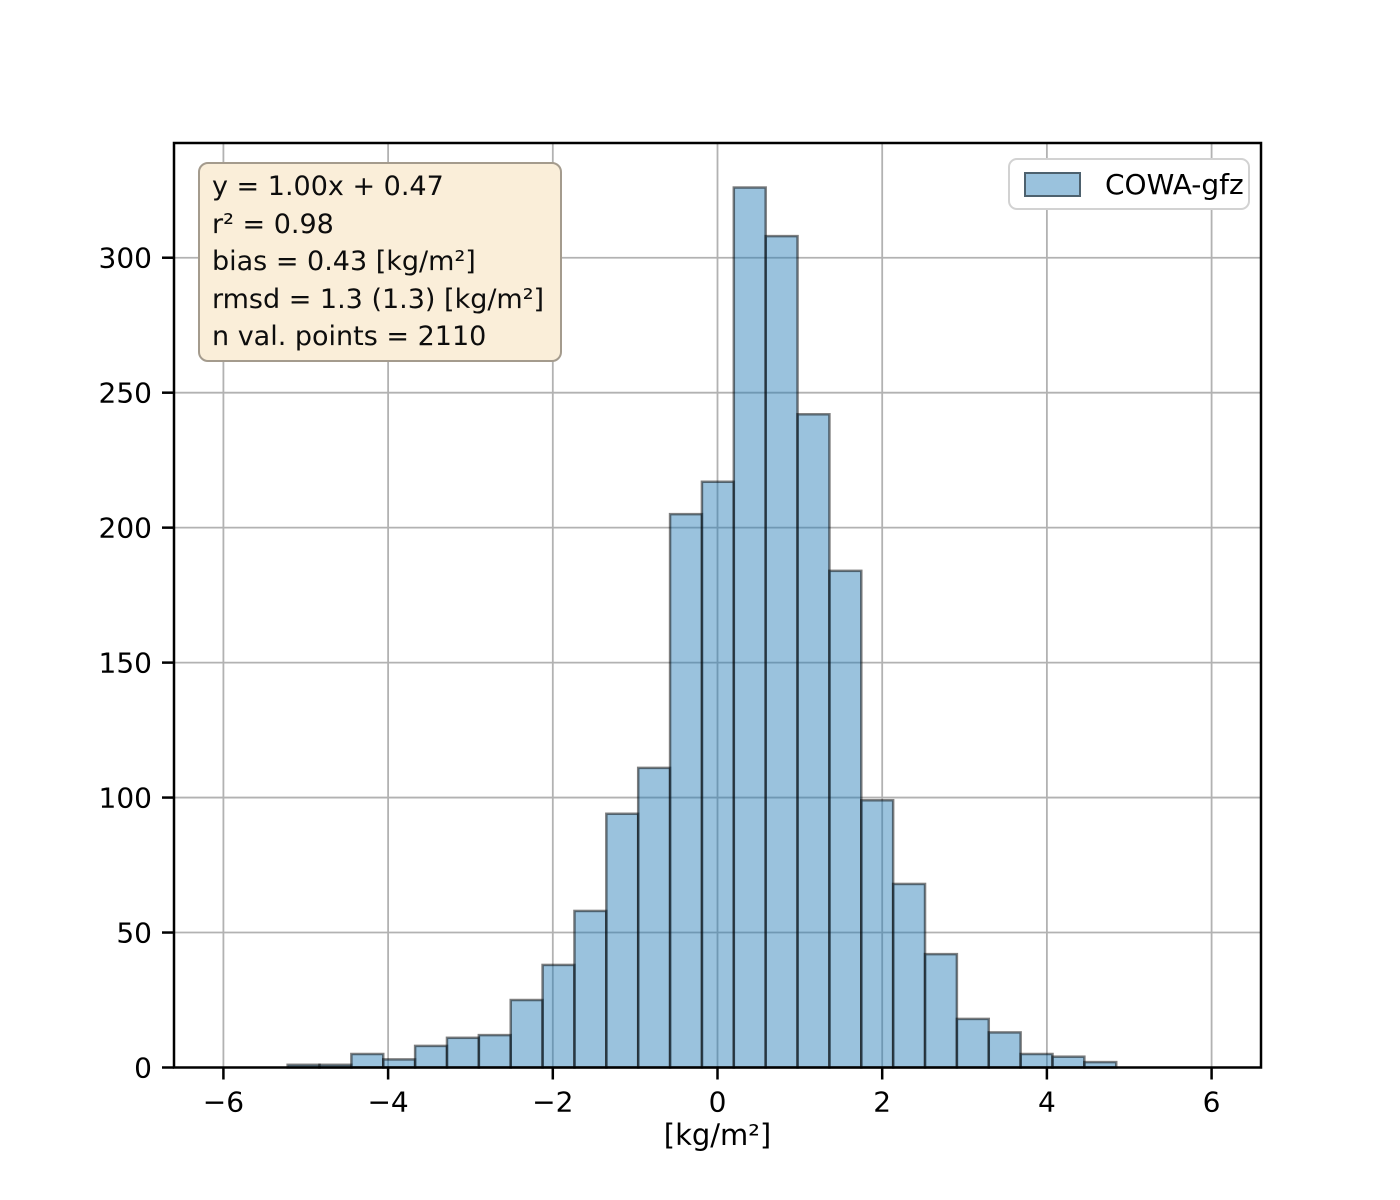 This screenshot has height=1200, width=1400. I want to click on x-tick-label: −4, so click(387, 1102).